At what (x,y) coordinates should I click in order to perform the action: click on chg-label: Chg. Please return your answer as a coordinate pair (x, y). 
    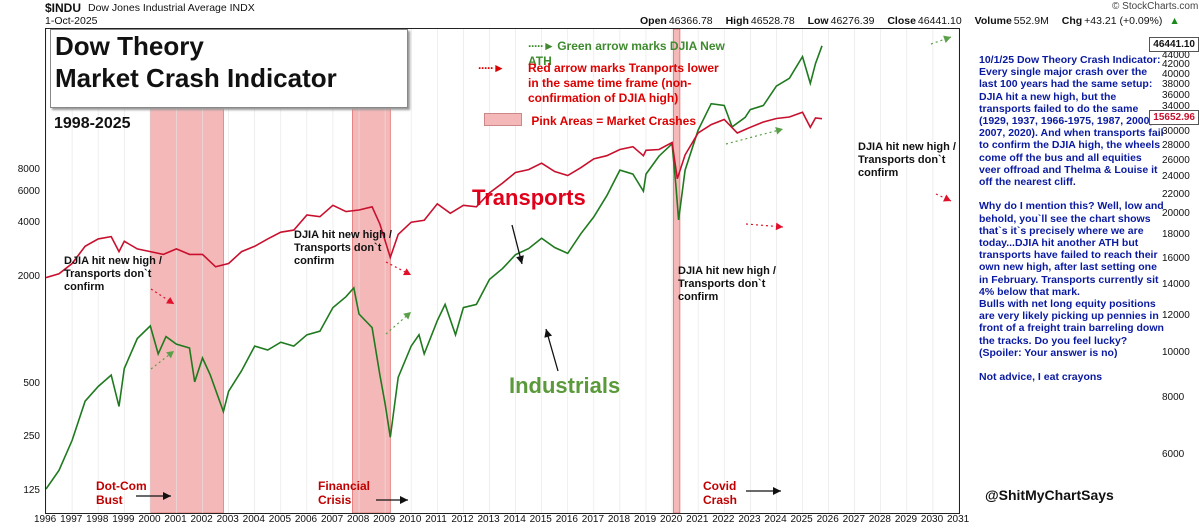
    Looking at the image, I should click on (1072, 21).